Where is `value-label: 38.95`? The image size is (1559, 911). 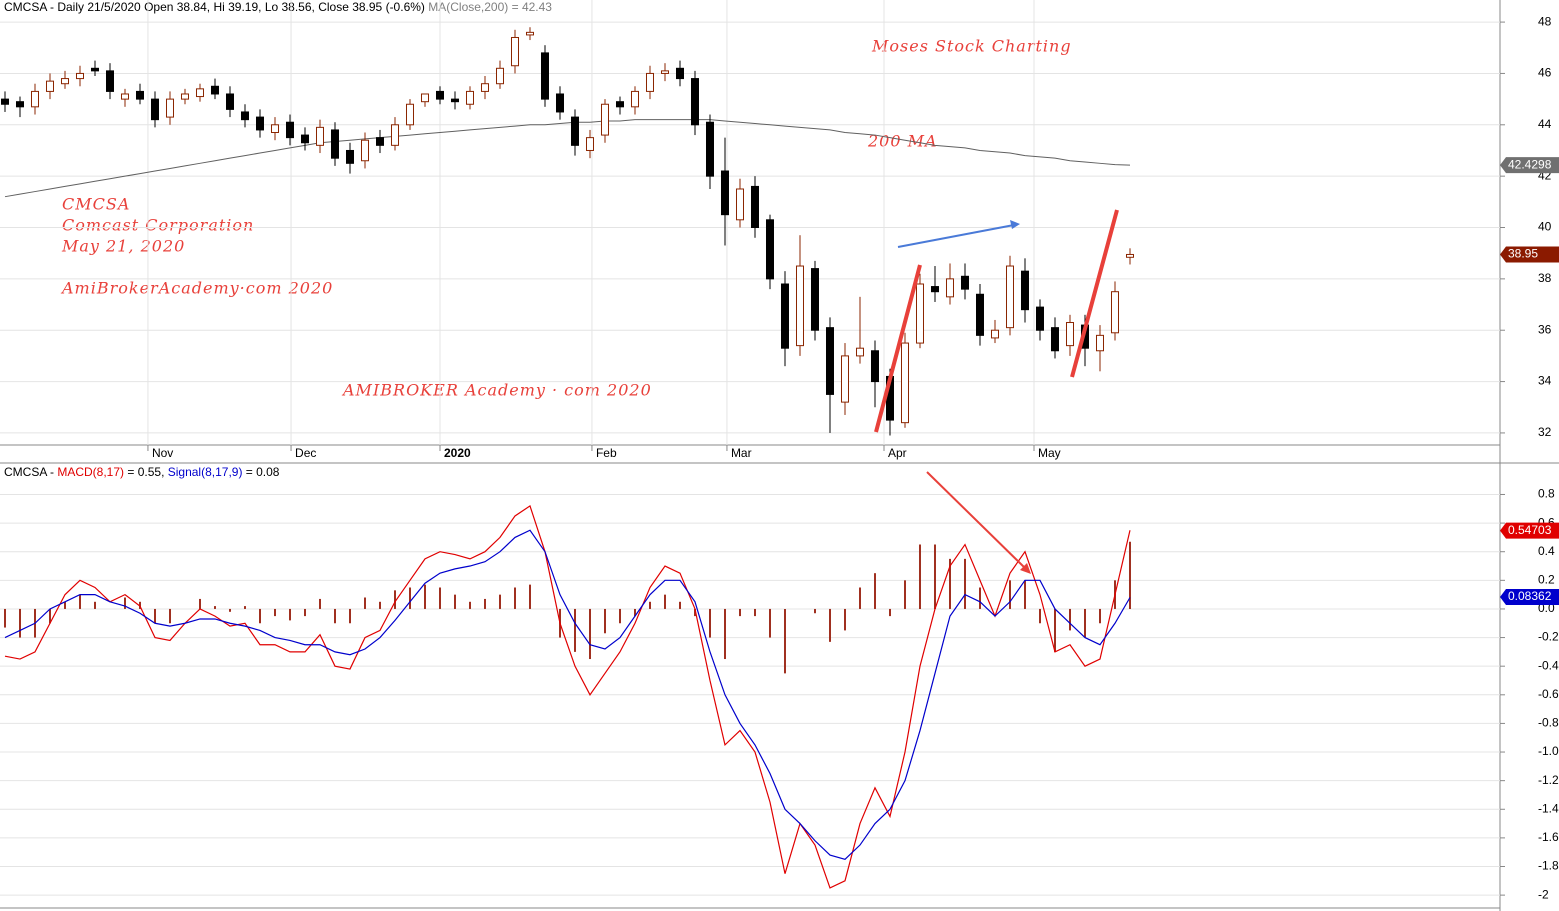
value-label: 38.95 is located at coordinates (1523, 254).